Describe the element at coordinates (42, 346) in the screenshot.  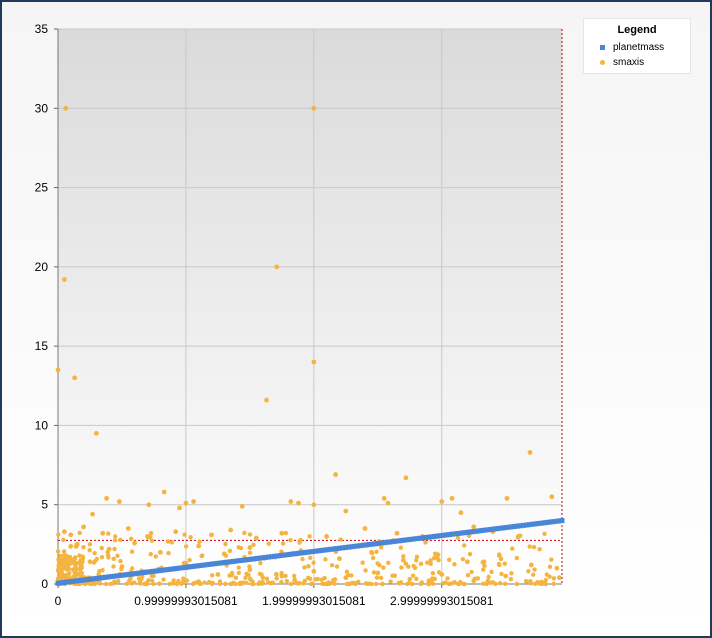
I see `y-tick-label: 15` at that location.